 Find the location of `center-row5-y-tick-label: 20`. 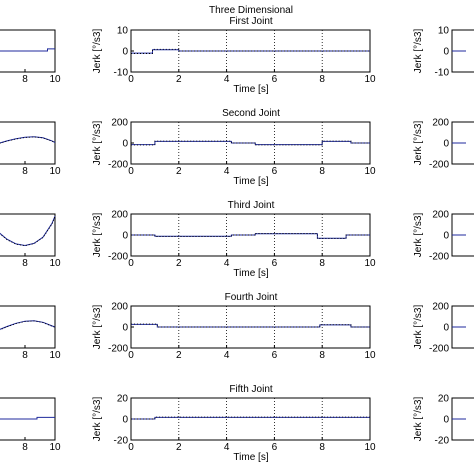

center-row5-y-tick-label: 20 is located at coordinates (123, 399).